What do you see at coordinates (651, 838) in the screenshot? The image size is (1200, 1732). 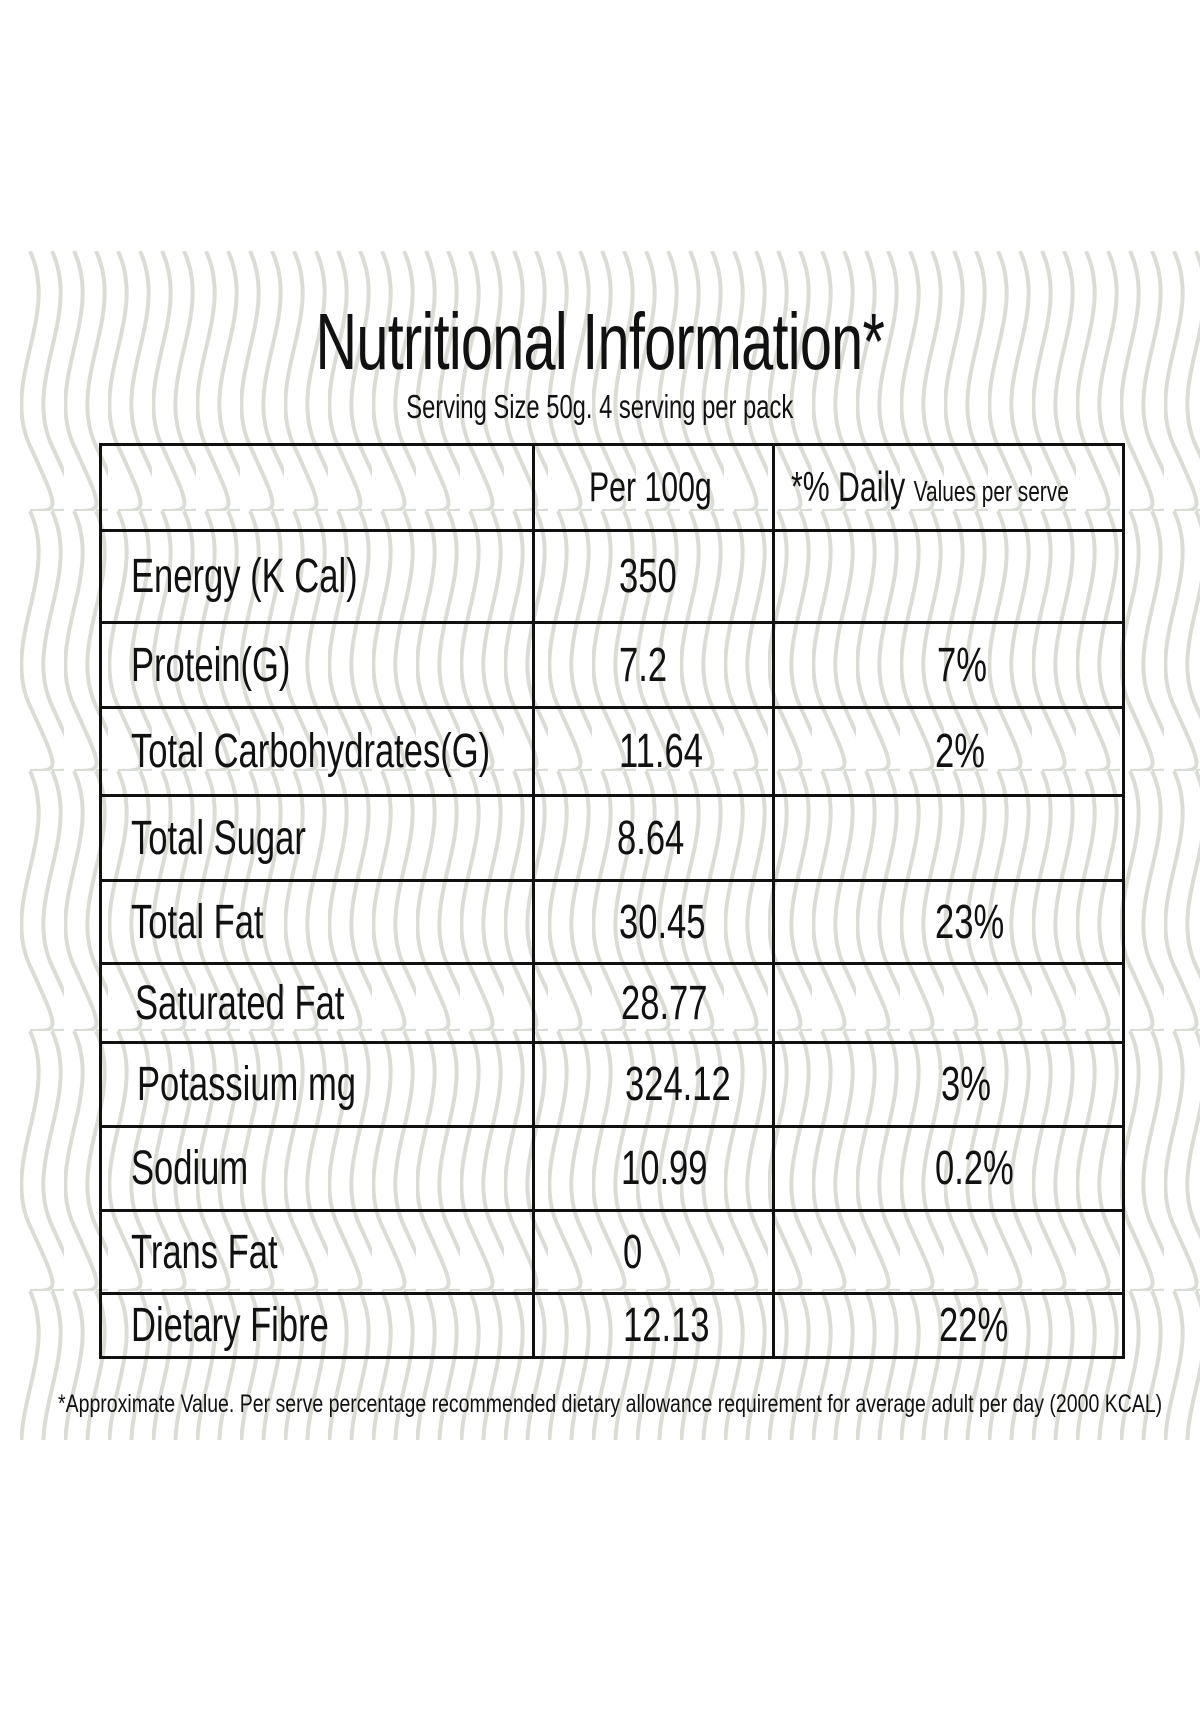 I see `per-100g-value: 8.64` at bounding box center [651, 838].